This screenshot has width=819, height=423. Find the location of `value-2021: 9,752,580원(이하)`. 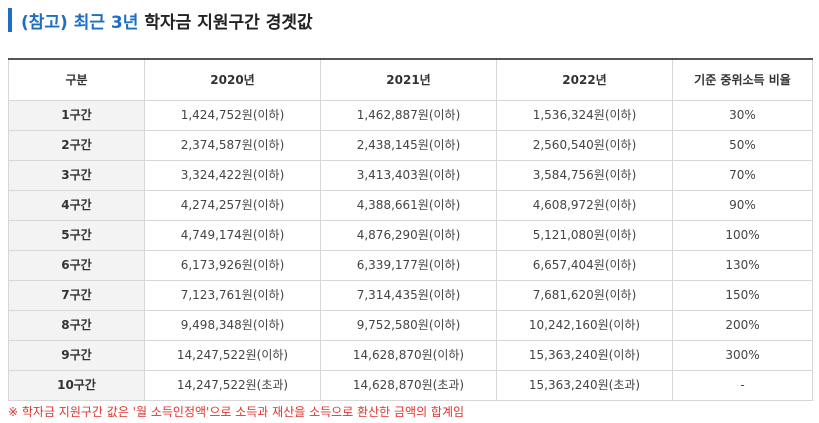

value-2021: 9,752,580원(이하) is located at coordinates (408, 325).